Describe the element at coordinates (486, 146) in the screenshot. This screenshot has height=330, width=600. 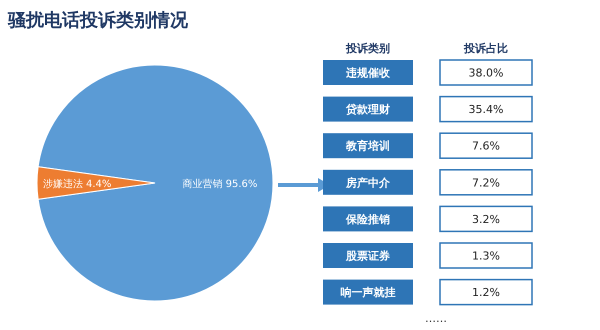
I see `data-label: 7.6%` at that location.